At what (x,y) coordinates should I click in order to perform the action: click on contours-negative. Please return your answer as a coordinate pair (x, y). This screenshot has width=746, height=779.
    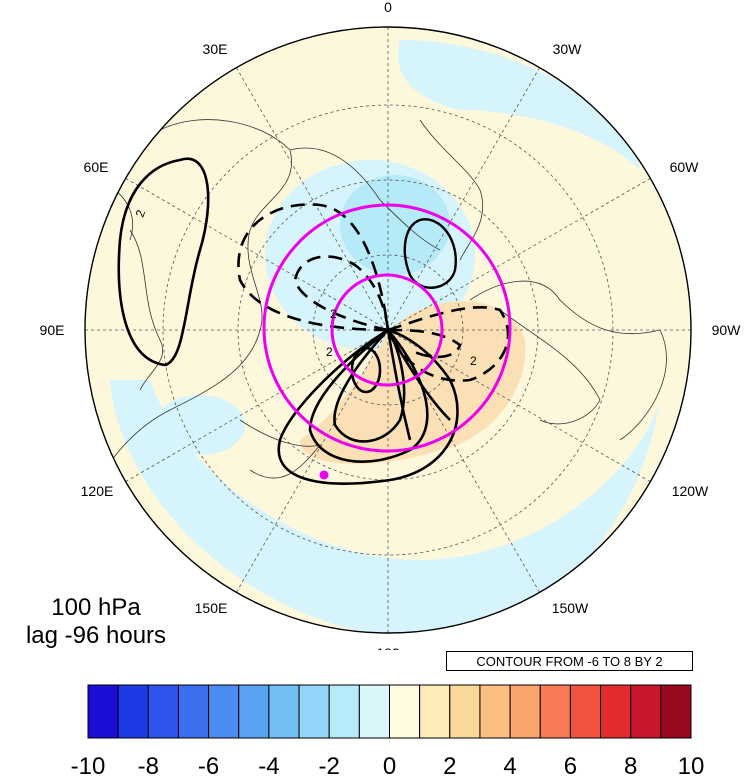
    Looking at the image, I should click on (373, 292).